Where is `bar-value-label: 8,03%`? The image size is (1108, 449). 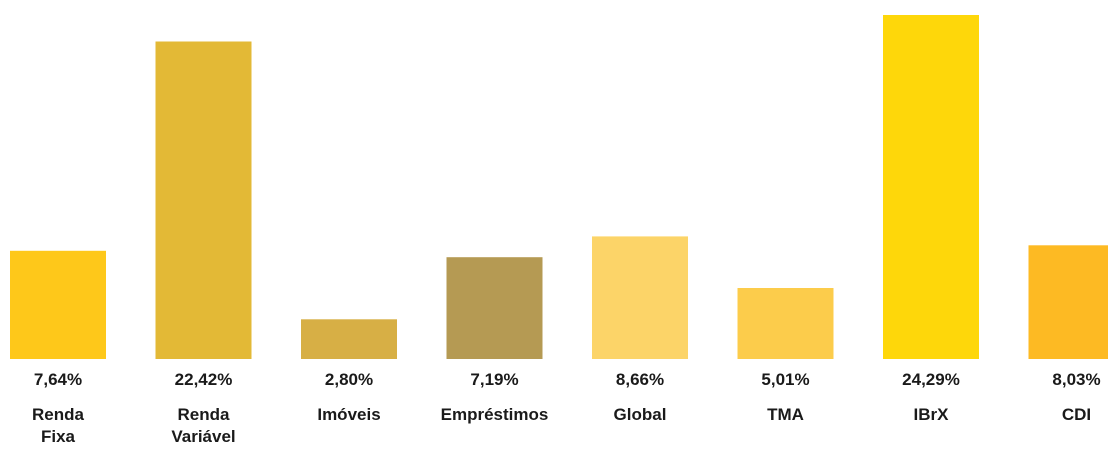
bar-value-label: 8,03% is located at coordinates (1076, 379).